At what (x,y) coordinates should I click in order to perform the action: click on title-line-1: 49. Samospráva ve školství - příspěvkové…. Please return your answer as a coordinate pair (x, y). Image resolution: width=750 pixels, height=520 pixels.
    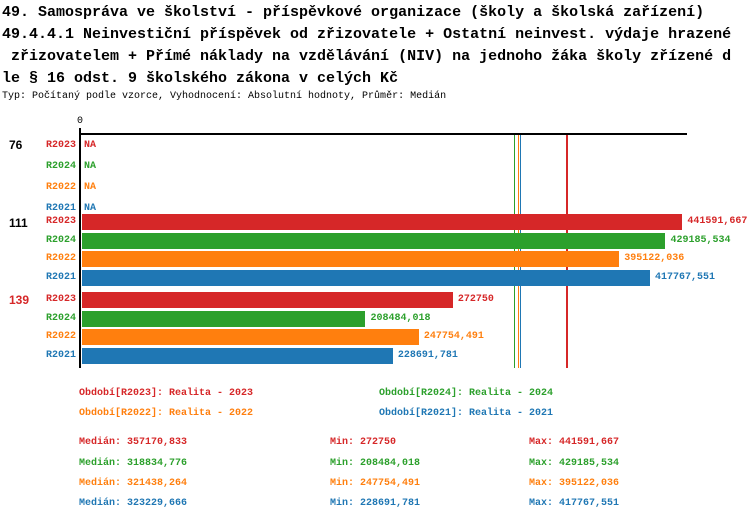
    Looking at the image, I should click on (353, 12).